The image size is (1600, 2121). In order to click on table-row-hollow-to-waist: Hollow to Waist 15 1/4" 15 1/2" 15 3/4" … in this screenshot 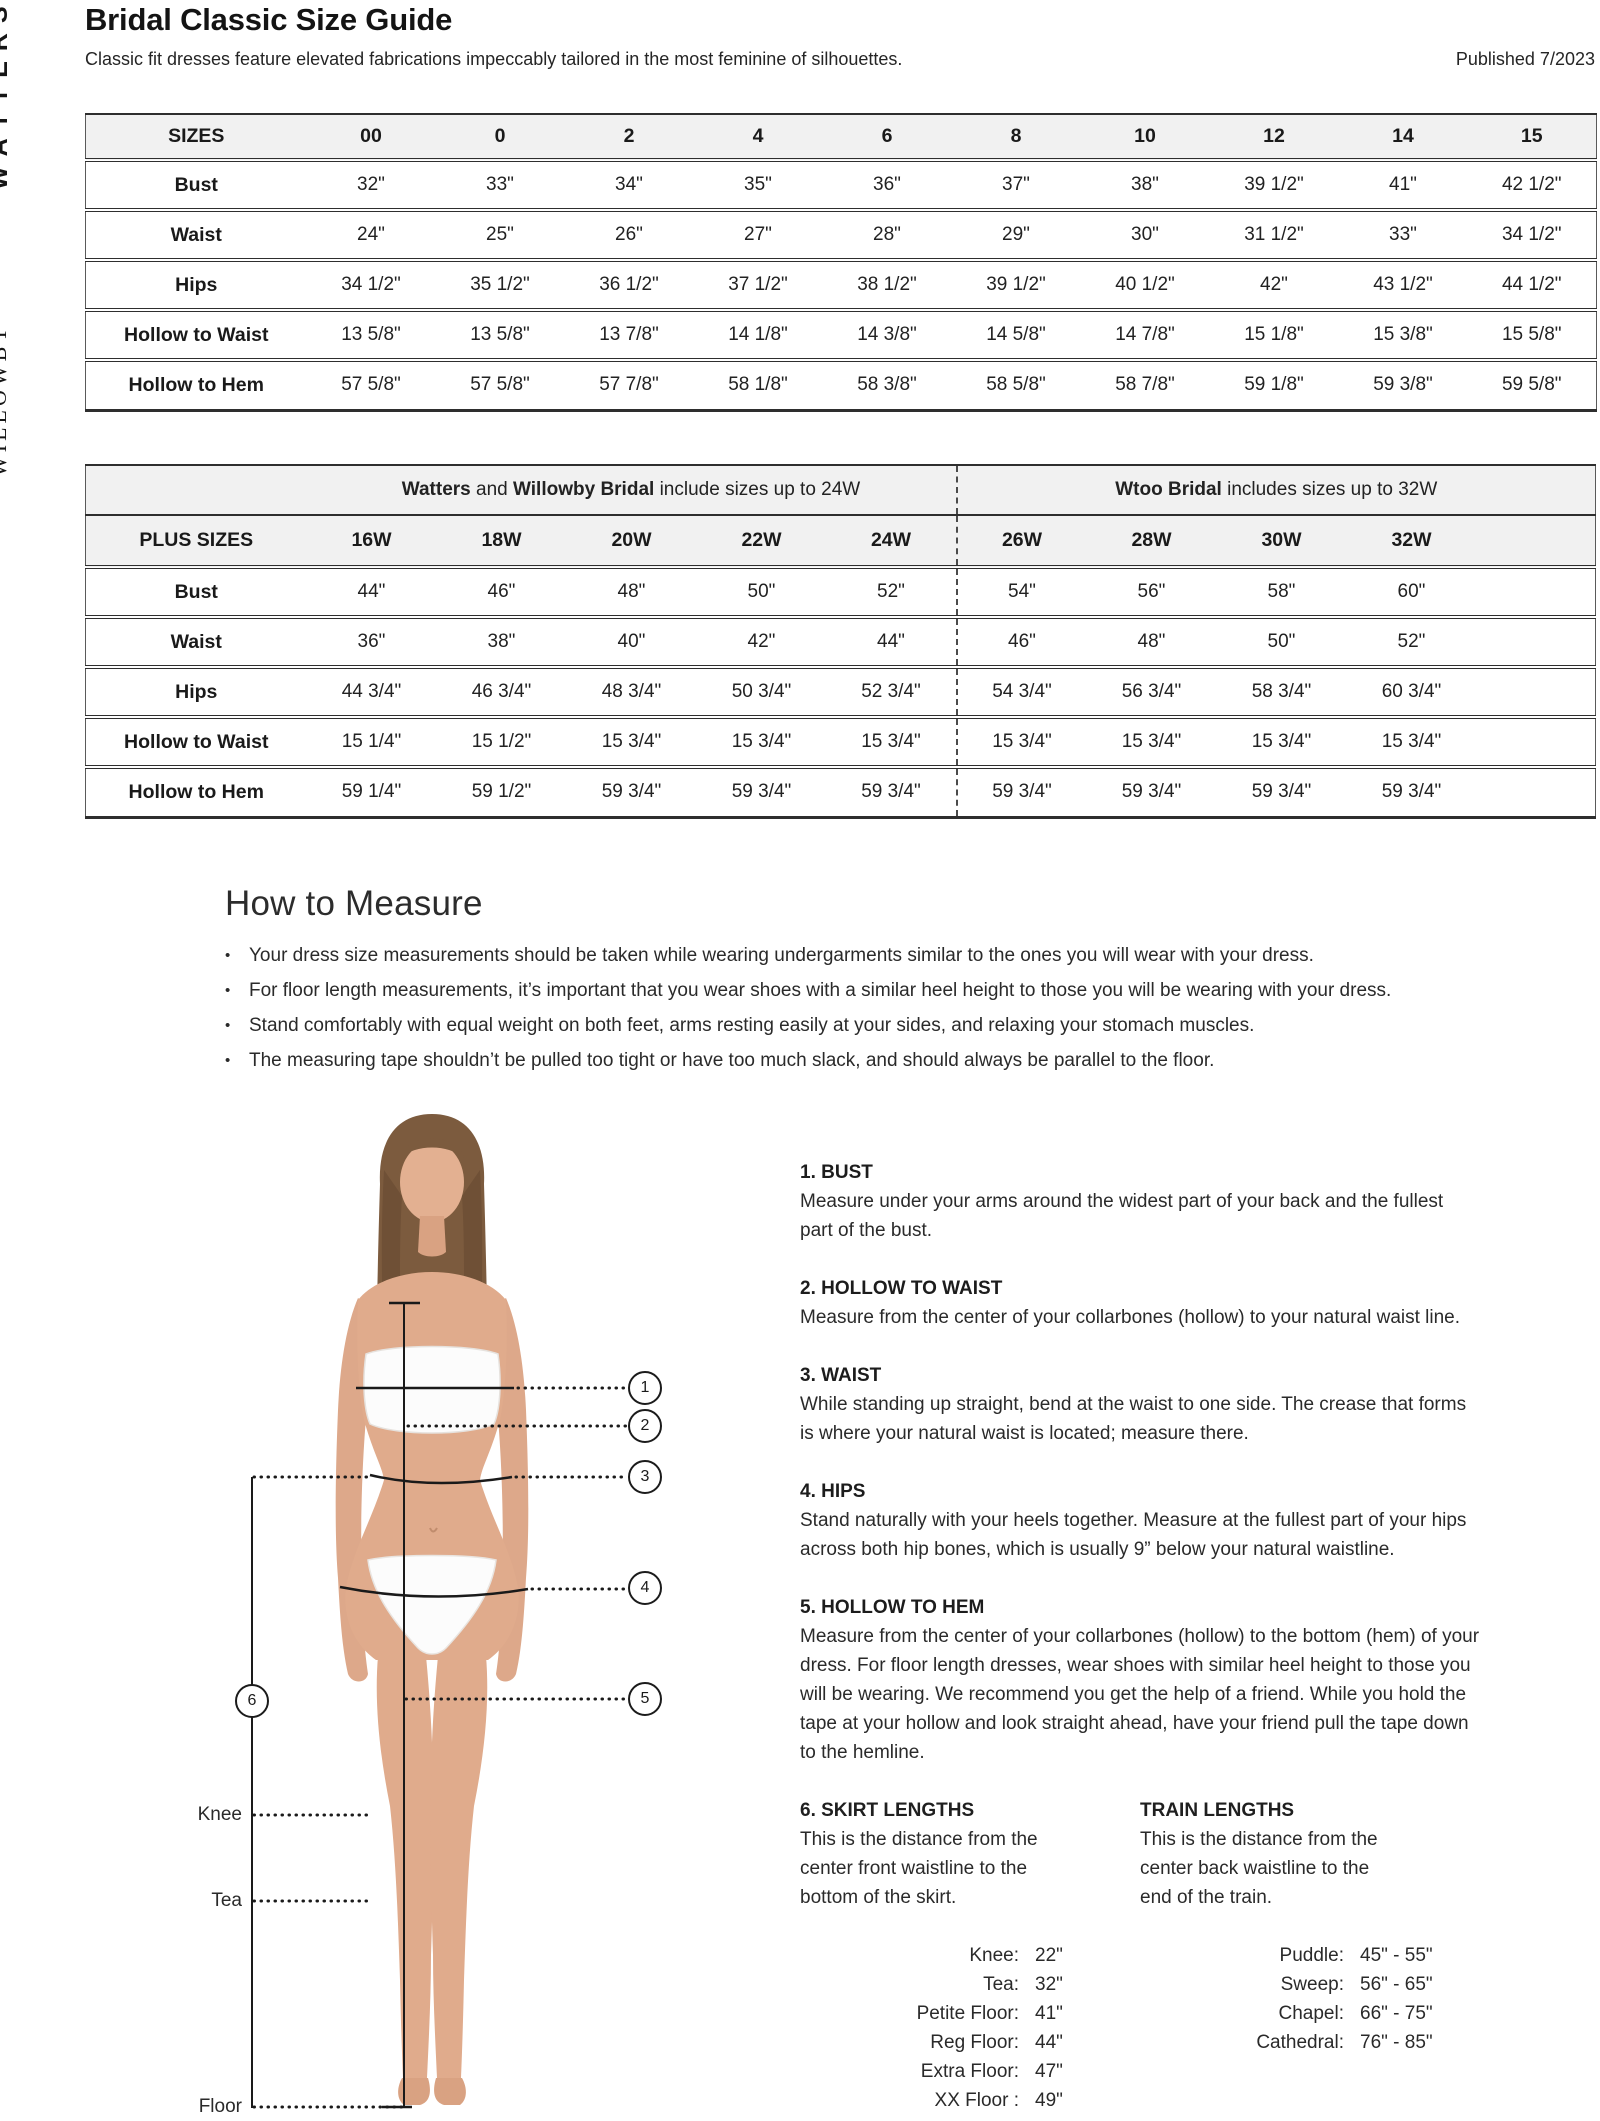, I will do `click(840, 743)`.